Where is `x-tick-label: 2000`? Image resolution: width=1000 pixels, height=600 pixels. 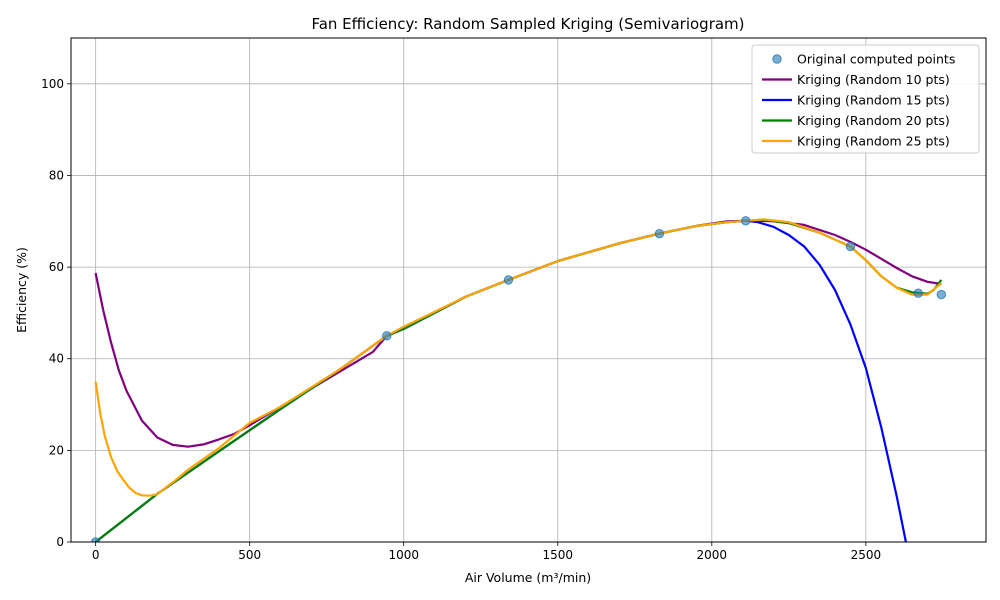 x-tick-label: 2000 is located at coordinates (712, 555).